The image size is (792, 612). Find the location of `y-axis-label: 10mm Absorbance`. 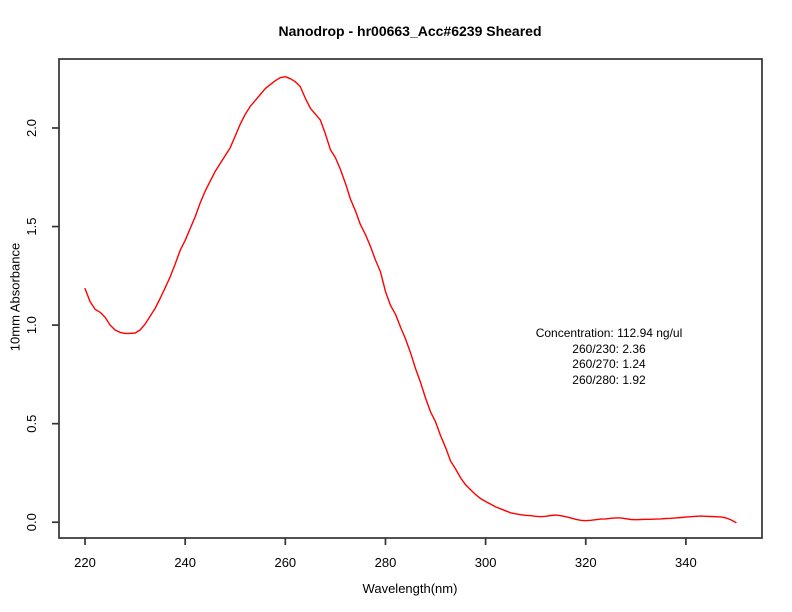

y-axis-label: 10mm Absorbance is located at coordinates (15, 297).